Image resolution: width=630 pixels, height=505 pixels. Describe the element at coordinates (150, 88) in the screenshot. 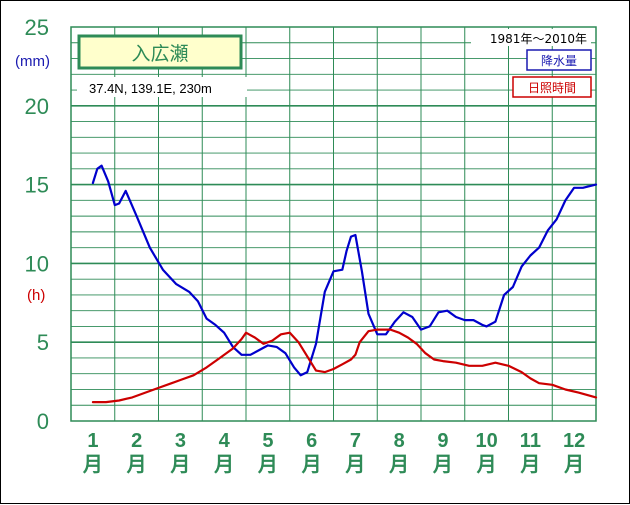

I see `location-info: 37.4N, 139.1E, 230m` at that location.